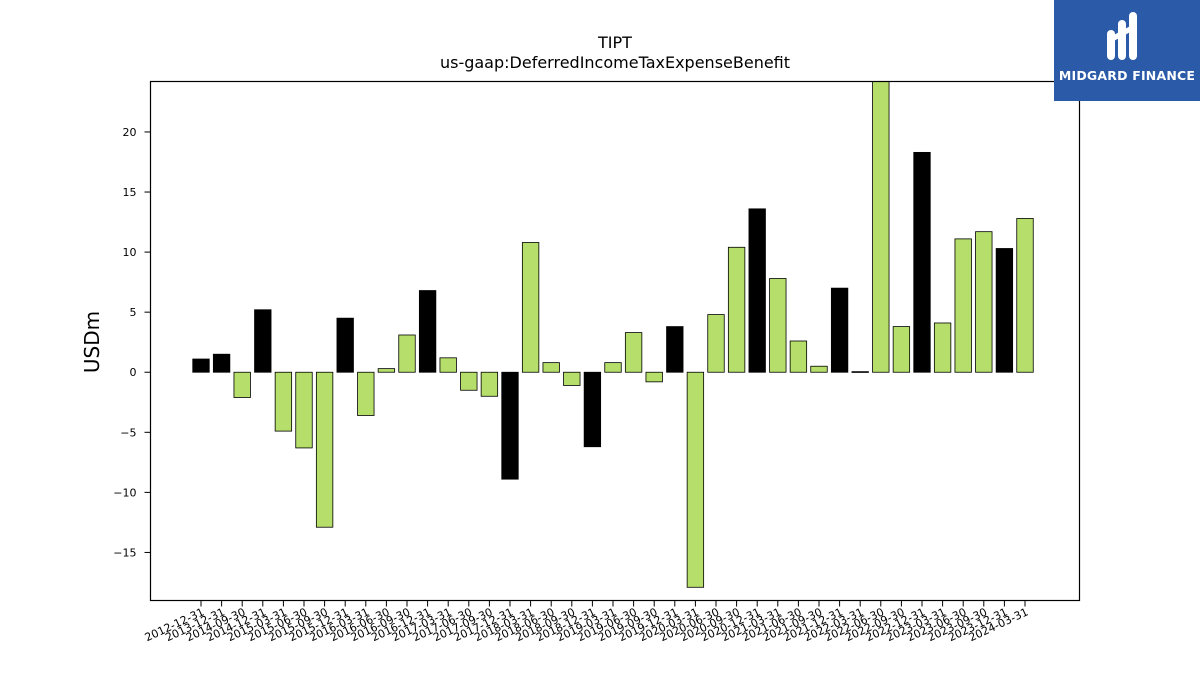 The height and width of the screenshot is (675, 1200). I want to click on y-axis-label: USDm, so click(92, 342).